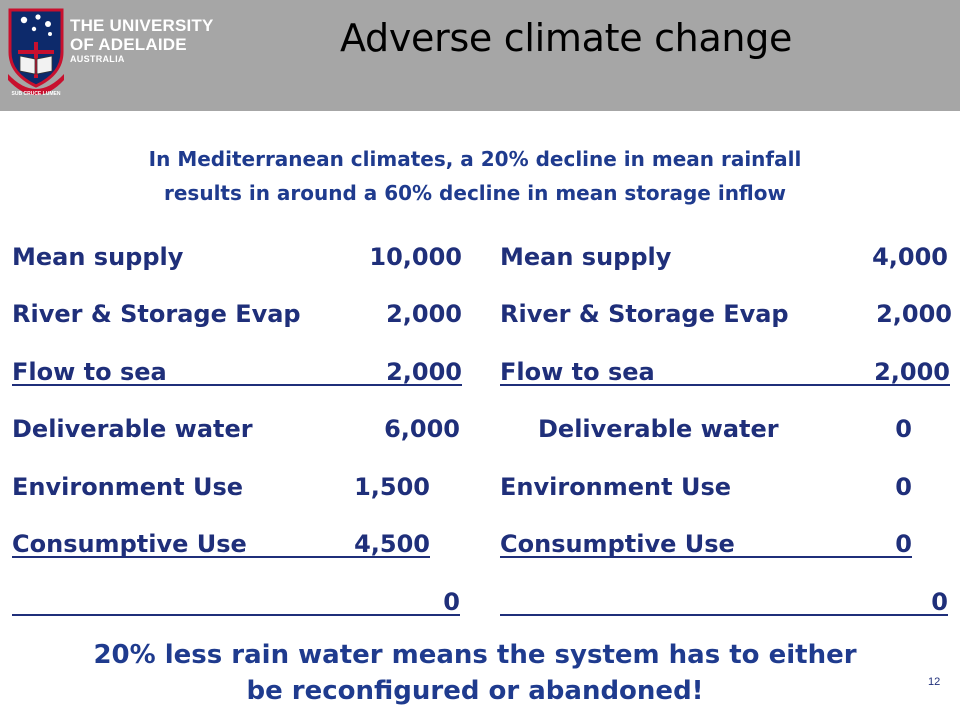  What do you see at coordinates (616, 487) in the screenshot?
I see `right-row-label: Environment Use` at bounding box center [616, 487].